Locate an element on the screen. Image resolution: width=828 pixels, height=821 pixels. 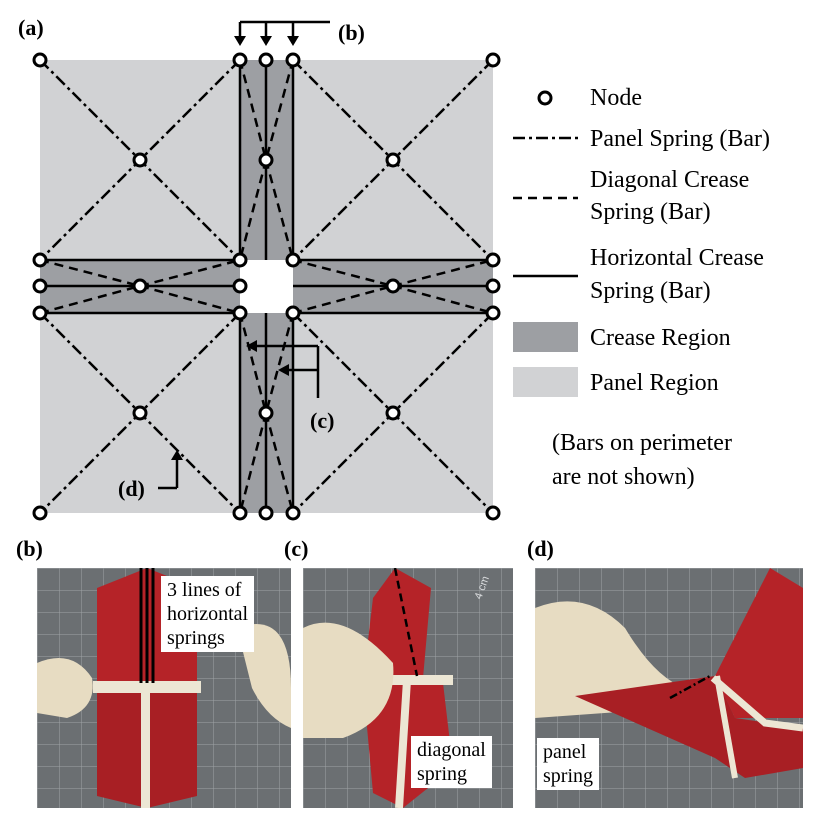
panel-label-c: (c) is located at coordinates (296, 548).